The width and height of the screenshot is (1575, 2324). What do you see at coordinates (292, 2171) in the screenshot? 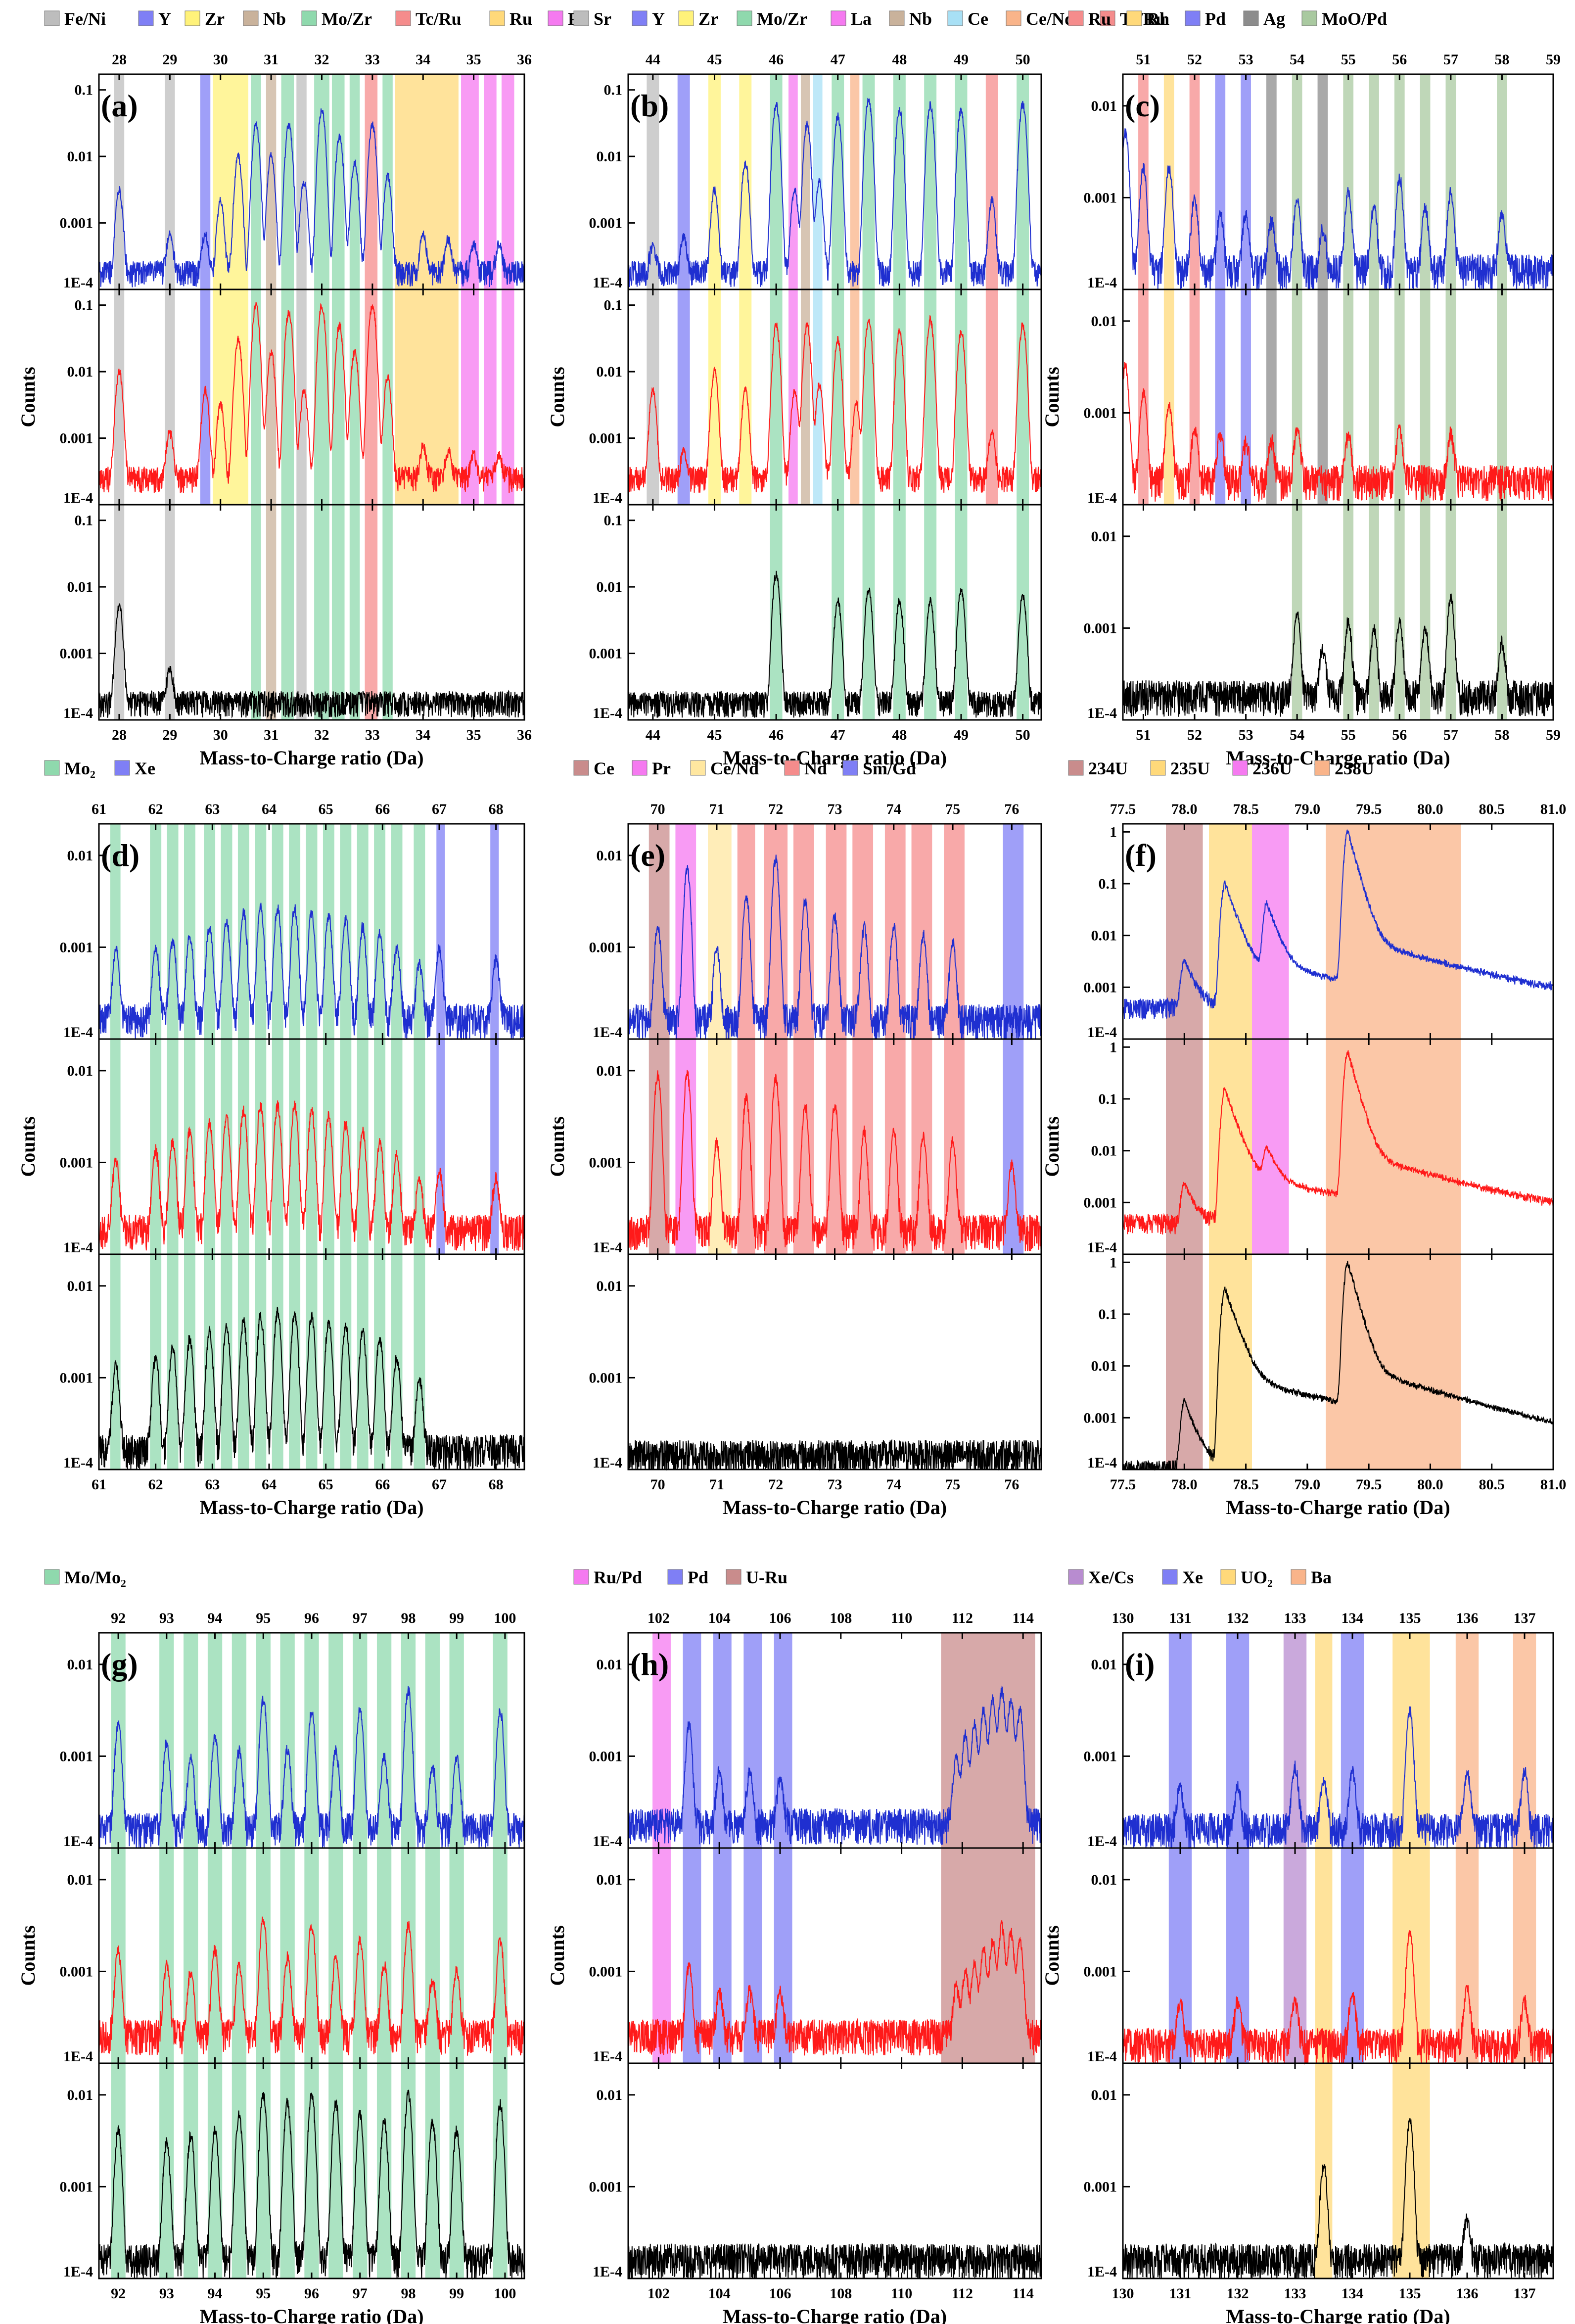
I see `subplot-row-3: 0.01 0.001 1E-4` at bounding box center [292, 2171].